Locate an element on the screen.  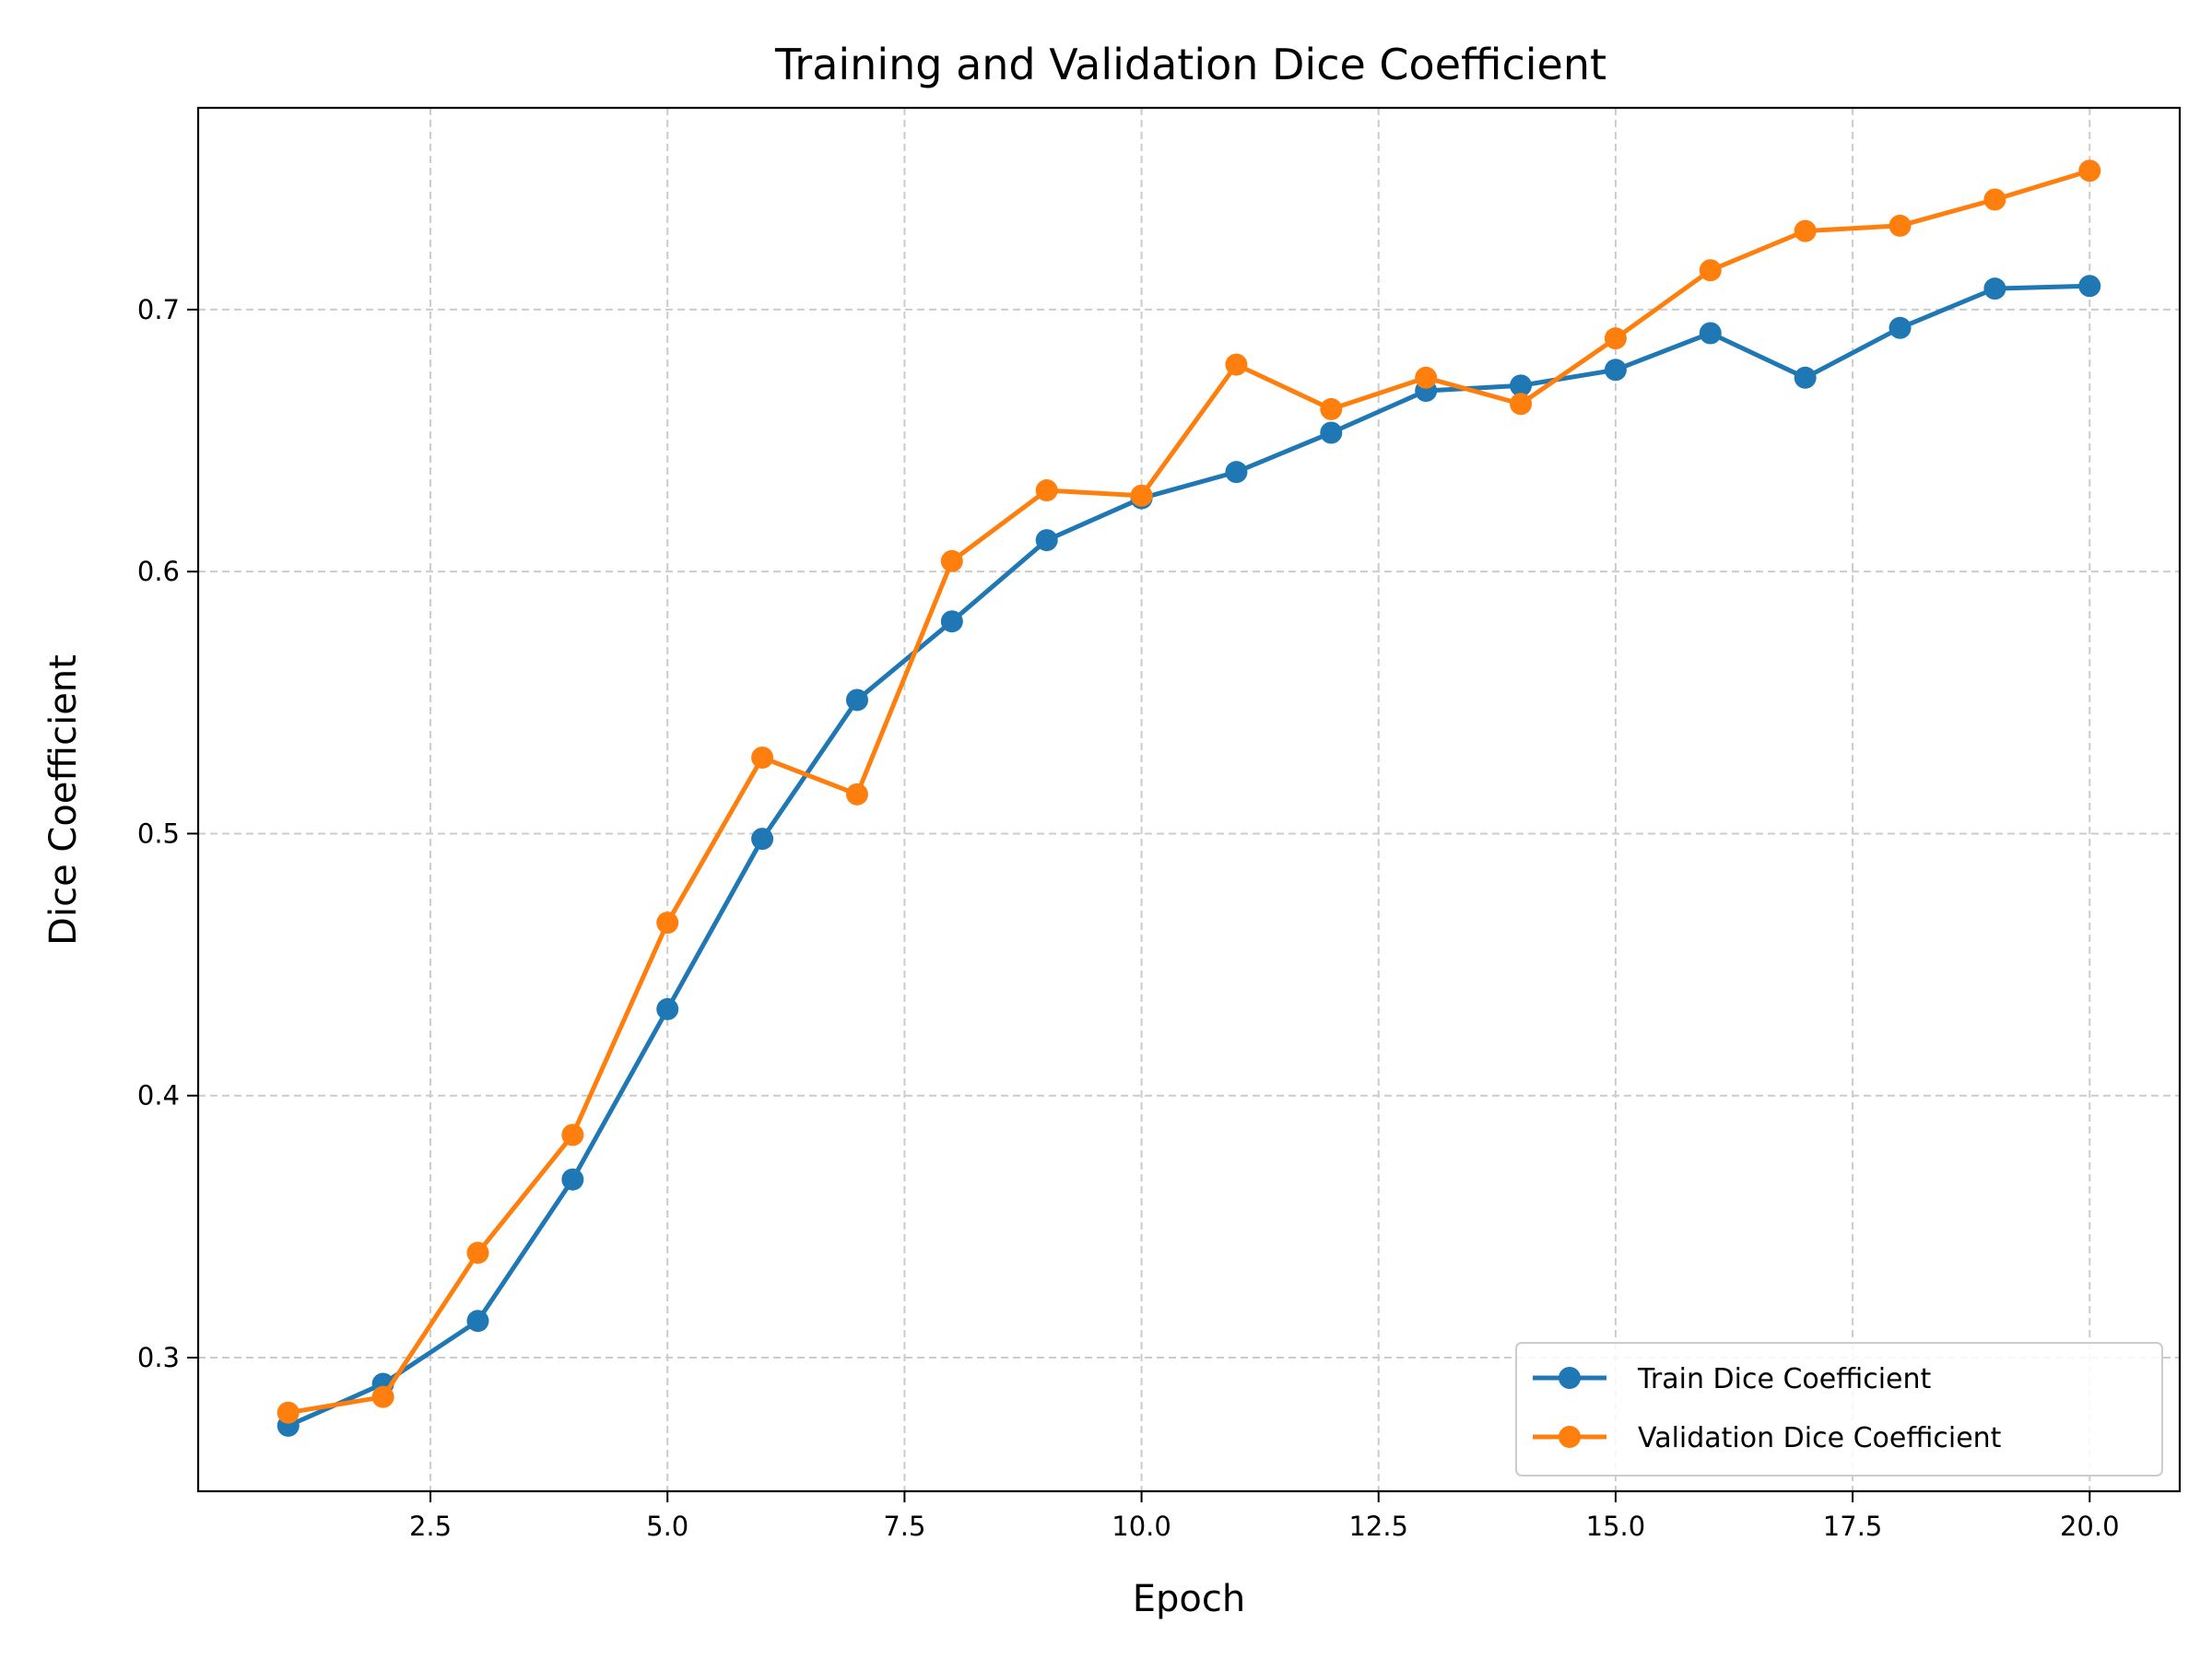
x-tick-label: 17.5 is located at coordinates (1853, 1526).